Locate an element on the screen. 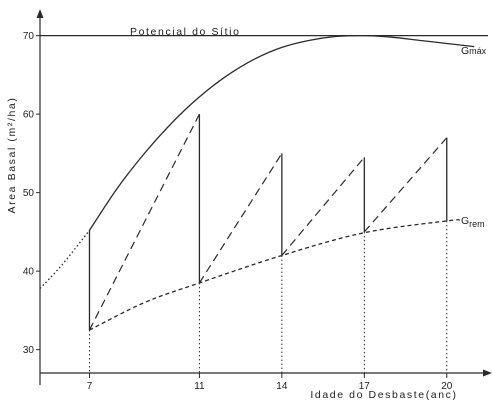  y-tick-label-50: 50 is located at coordinates (29, 193).